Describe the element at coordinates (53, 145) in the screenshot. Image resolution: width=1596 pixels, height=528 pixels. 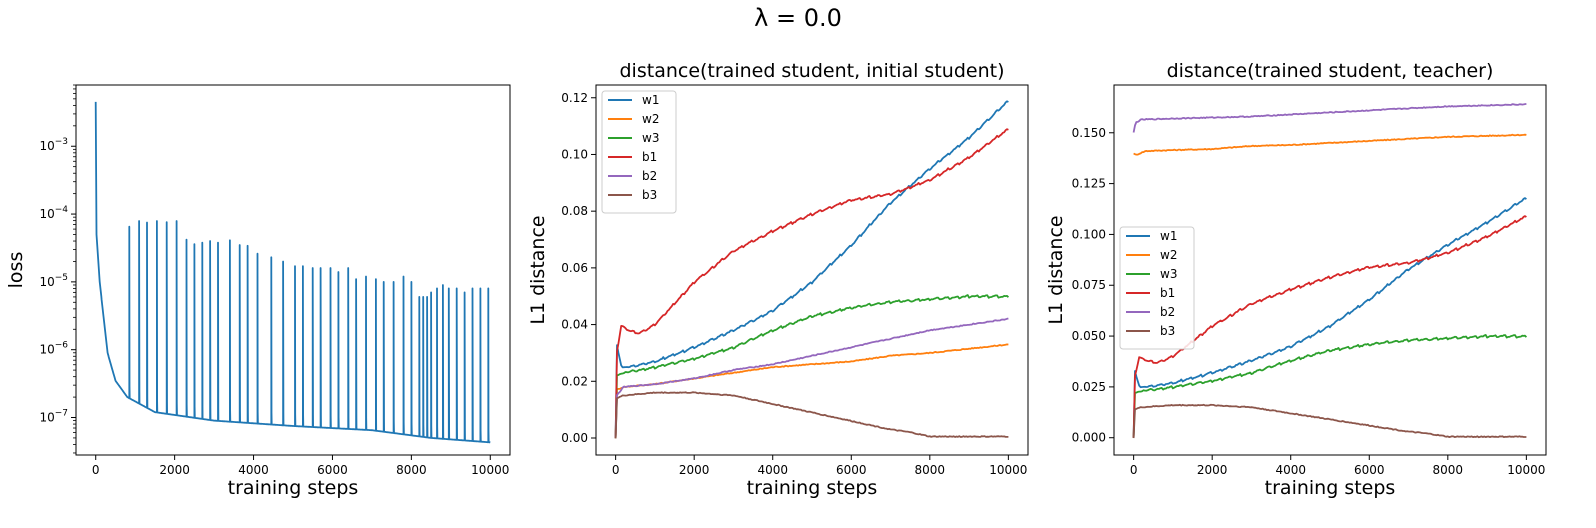
I see `y-tick-label: 10⁻³` at that location.